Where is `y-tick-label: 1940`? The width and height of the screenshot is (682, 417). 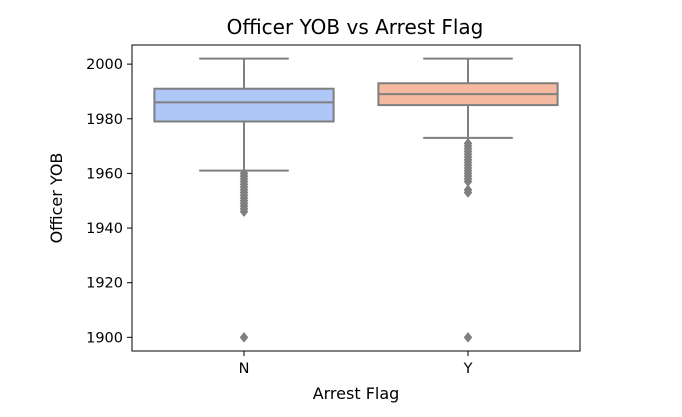
y-tick-label: 1940 is located at coordinates (104, 229).